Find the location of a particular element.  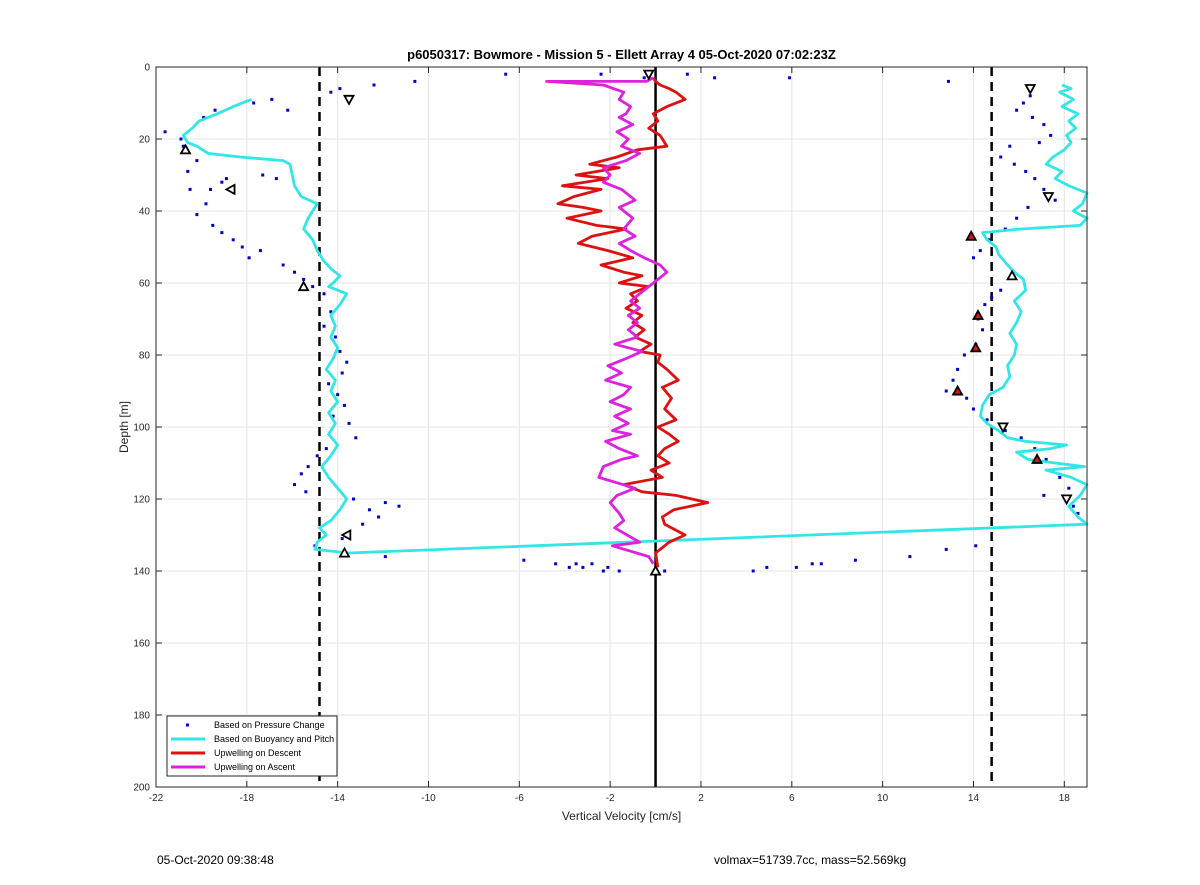

y-tick-label: 100 is located at coordinates (141, 428).